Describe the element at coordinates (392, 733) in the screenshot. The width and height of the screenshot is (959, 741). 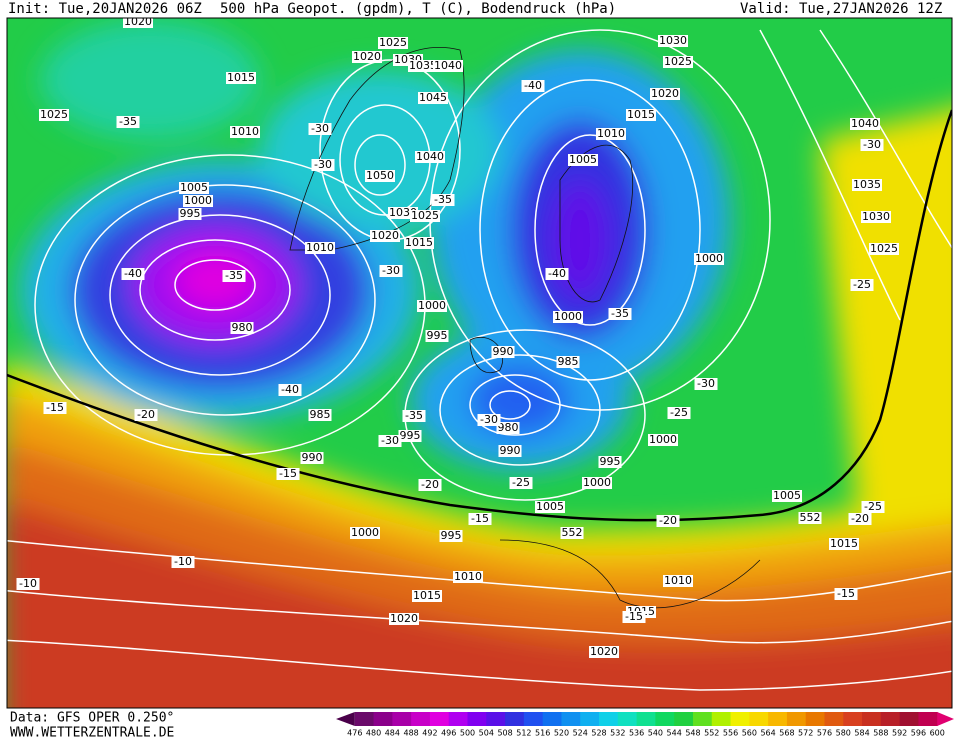
I see `colorbar-label: 484` at that location.